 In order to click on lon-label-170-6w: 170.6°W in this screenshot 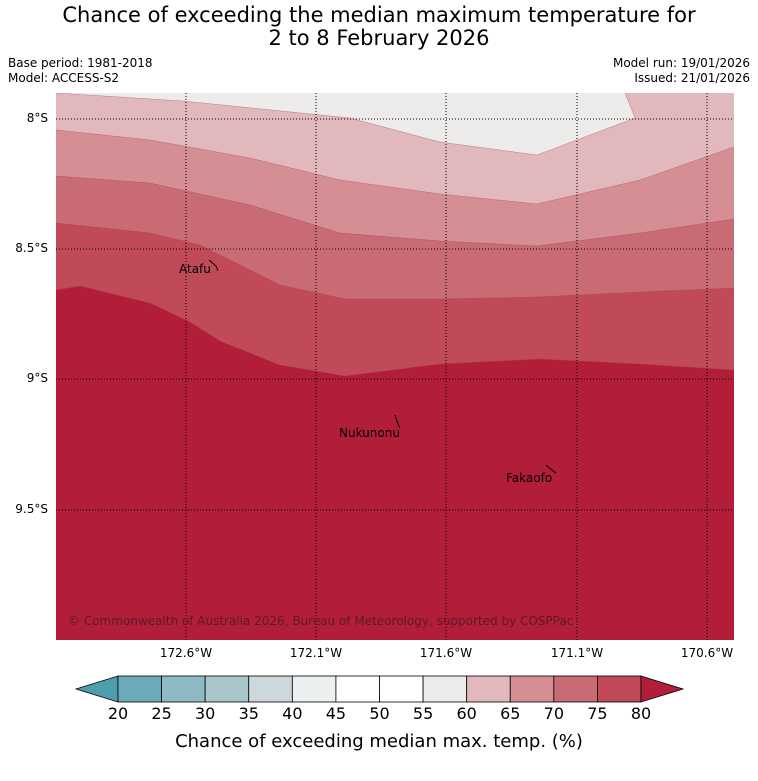, I will do `click(707, 653)`.